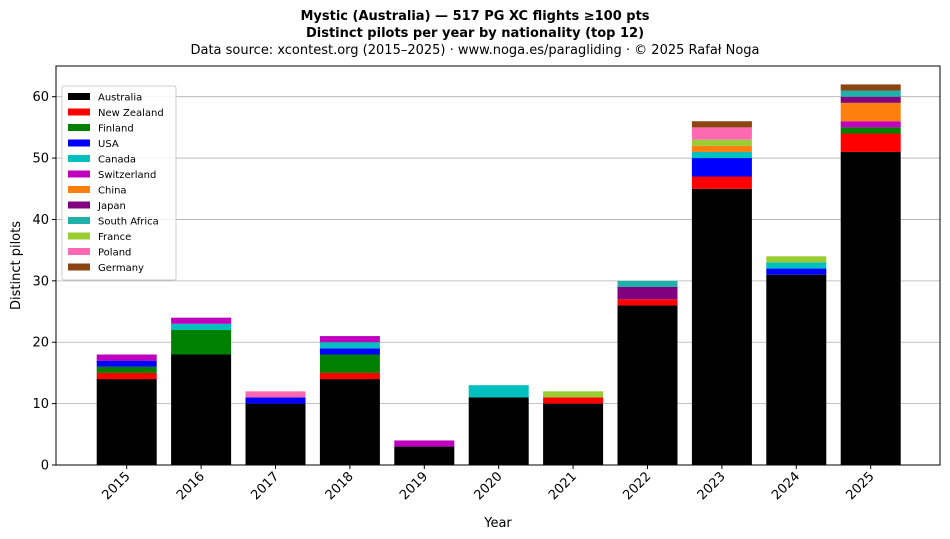 The width and height of the screenshot is (950, 539). What do you see at coordinates (414, 486) in the screenshot?
I see `x-tick-label: 2019` at bounding box center [414, 486].